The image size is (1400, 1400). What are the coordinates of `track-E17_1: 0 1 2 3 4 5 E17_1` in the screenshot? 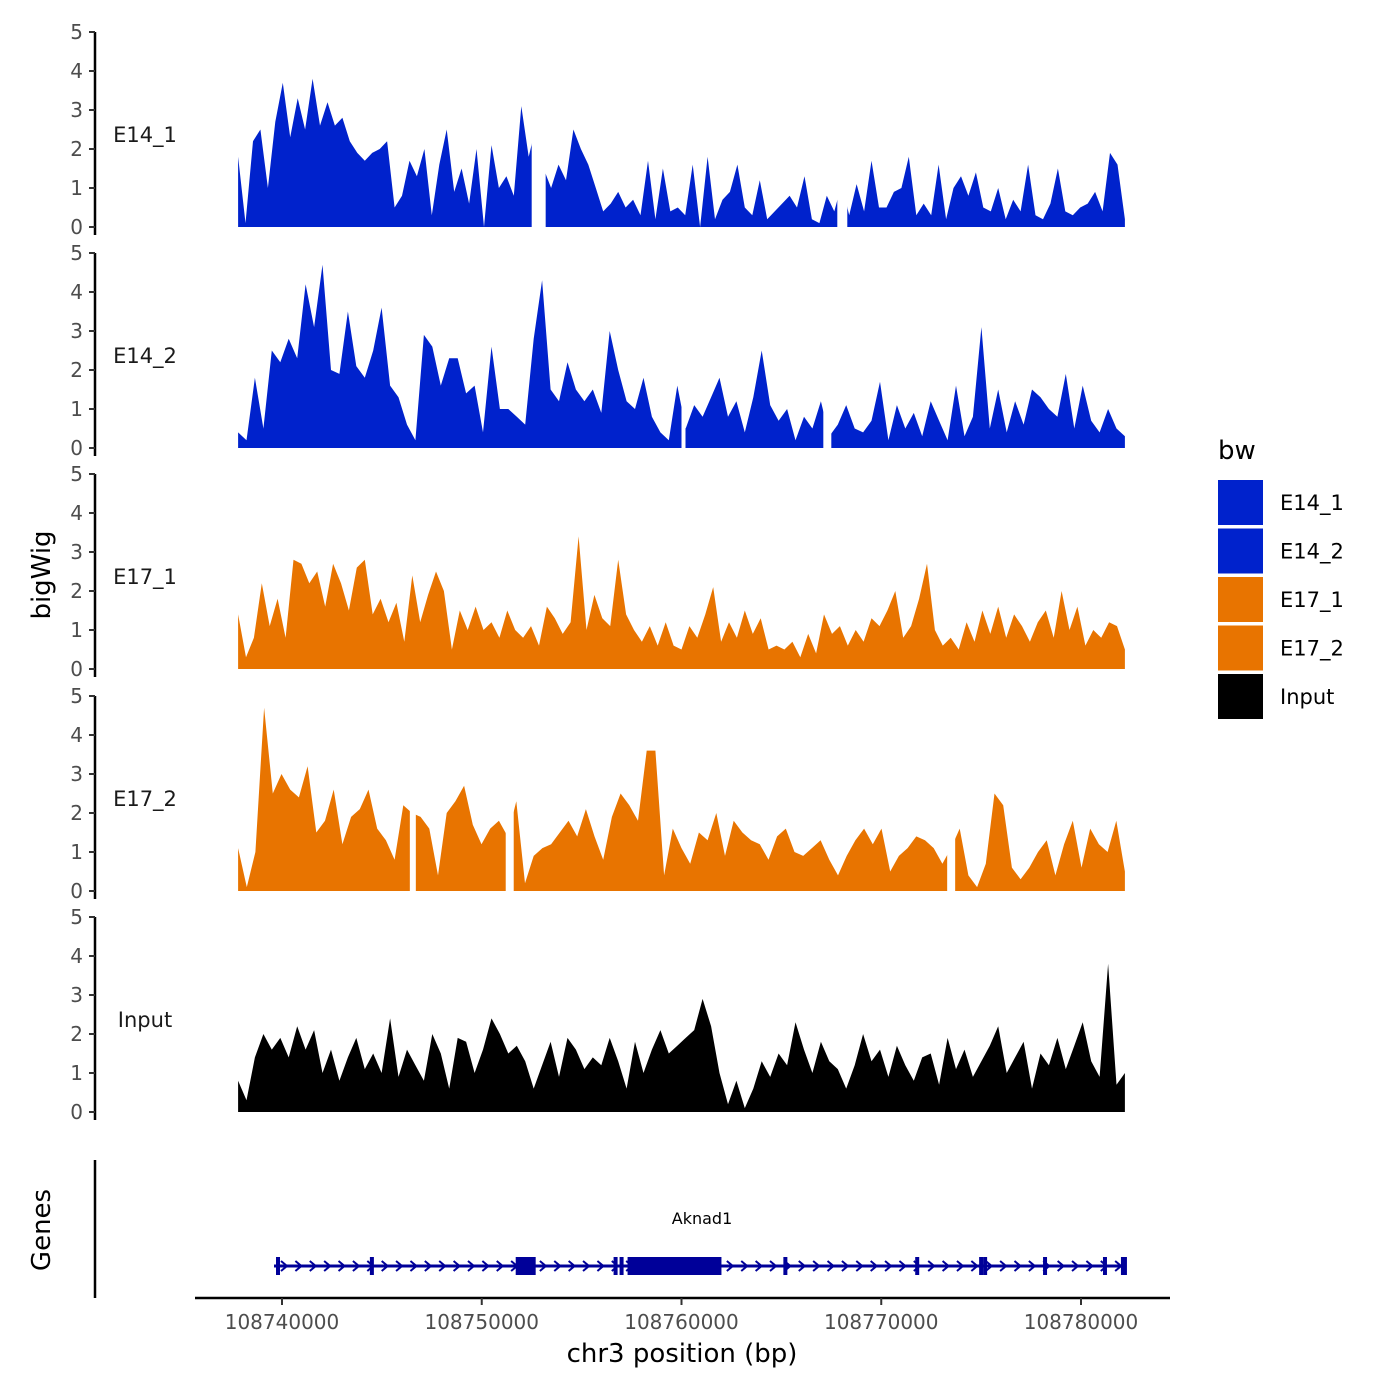 It's located at (597, 571).